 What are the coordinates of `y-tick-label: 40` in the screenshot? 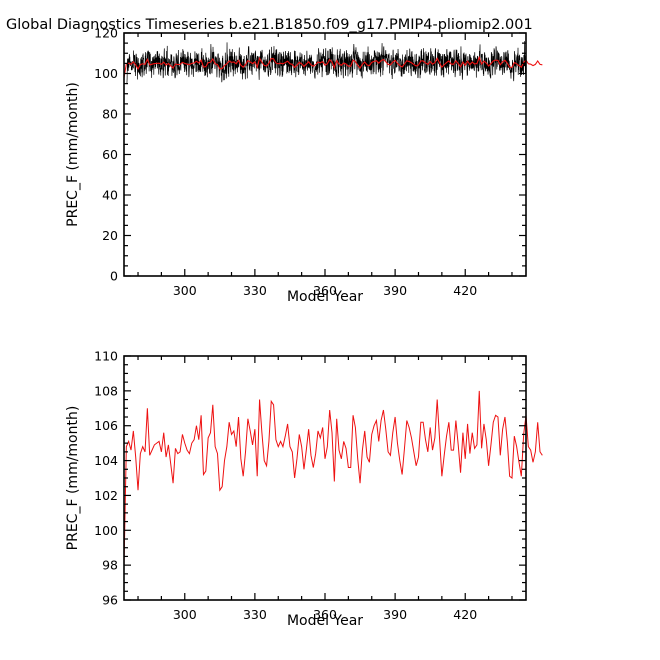 It's located at (110, 195).